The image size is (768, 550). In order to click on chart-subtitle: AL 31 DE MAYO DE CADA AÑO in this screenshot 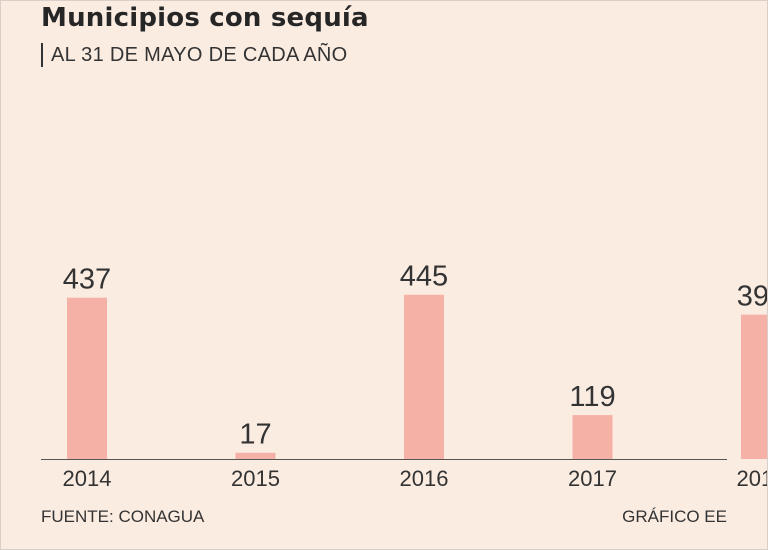, I will do `click(194, 55)`.